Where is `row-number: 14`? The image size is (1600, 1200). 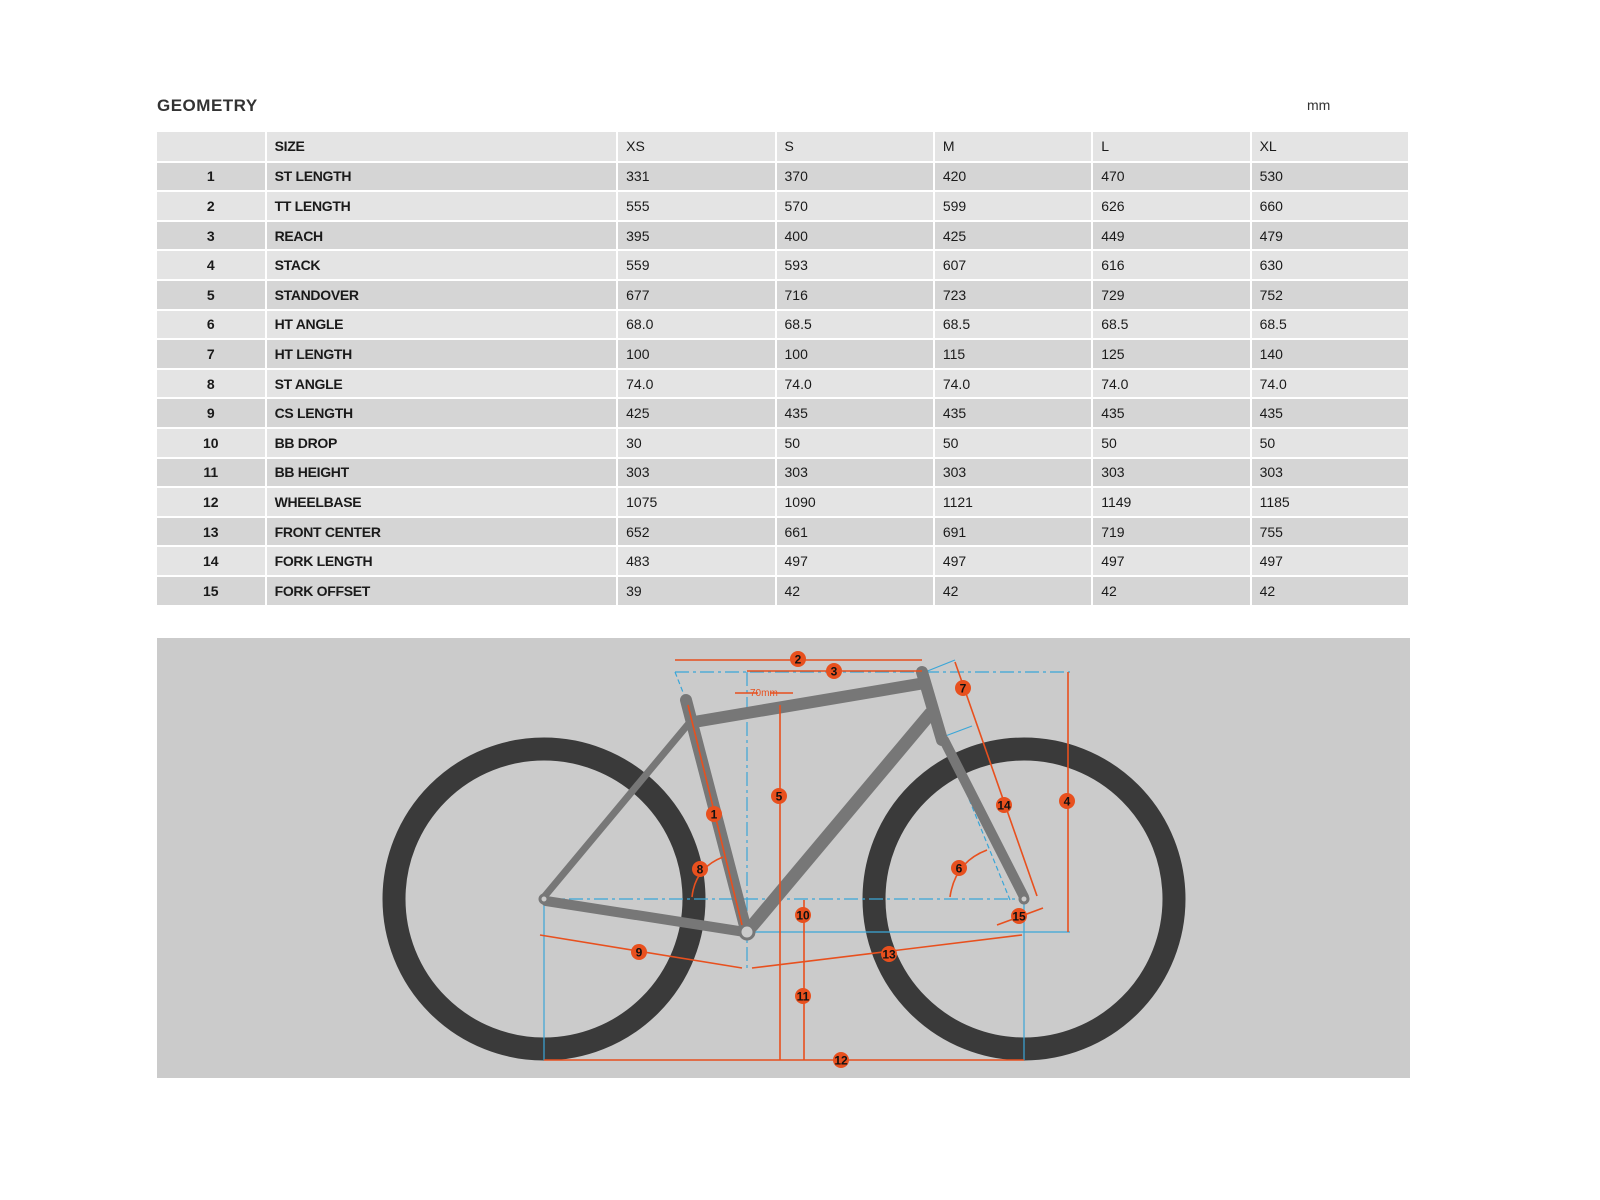
row-number: 14 is located at coordinates (212, 561).